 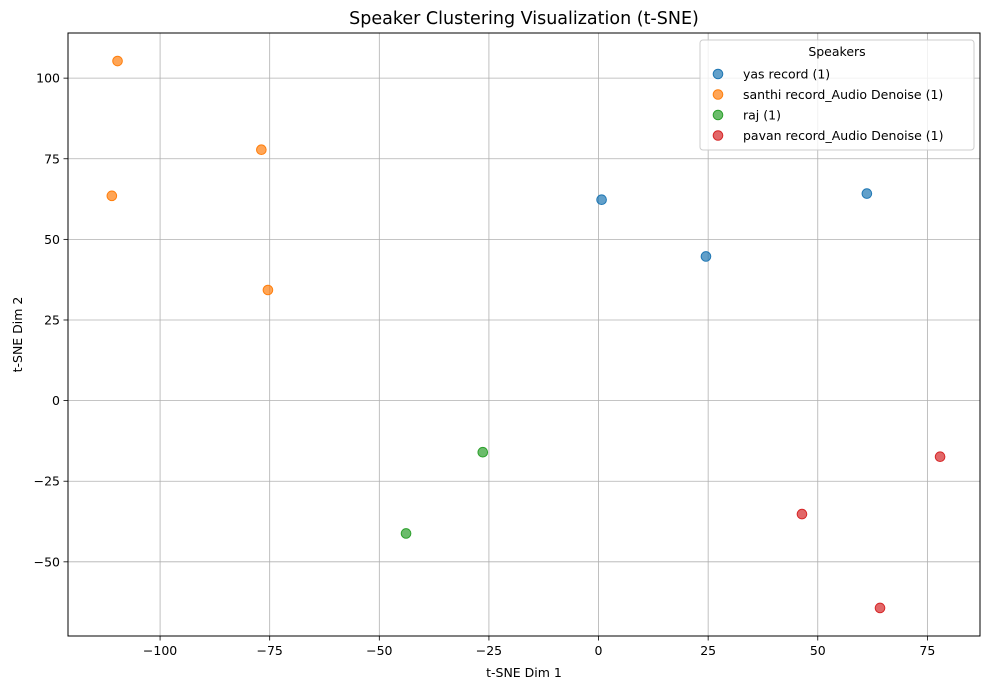 What do you see at coordinates (524, 672) in the screenshot?
I see `x-axis-label: t-SNE Dim 1` at bounding box center [524, 672].